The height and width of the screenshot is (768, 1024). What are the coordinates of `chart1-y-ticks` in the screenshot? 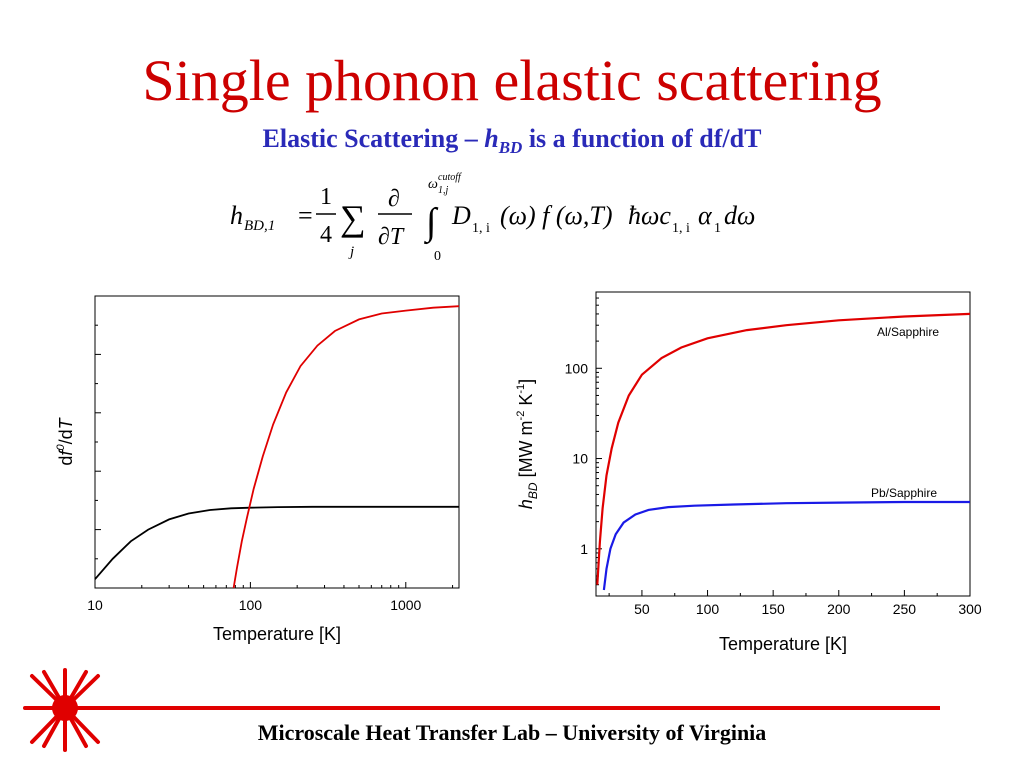 It's located at (98, 442).